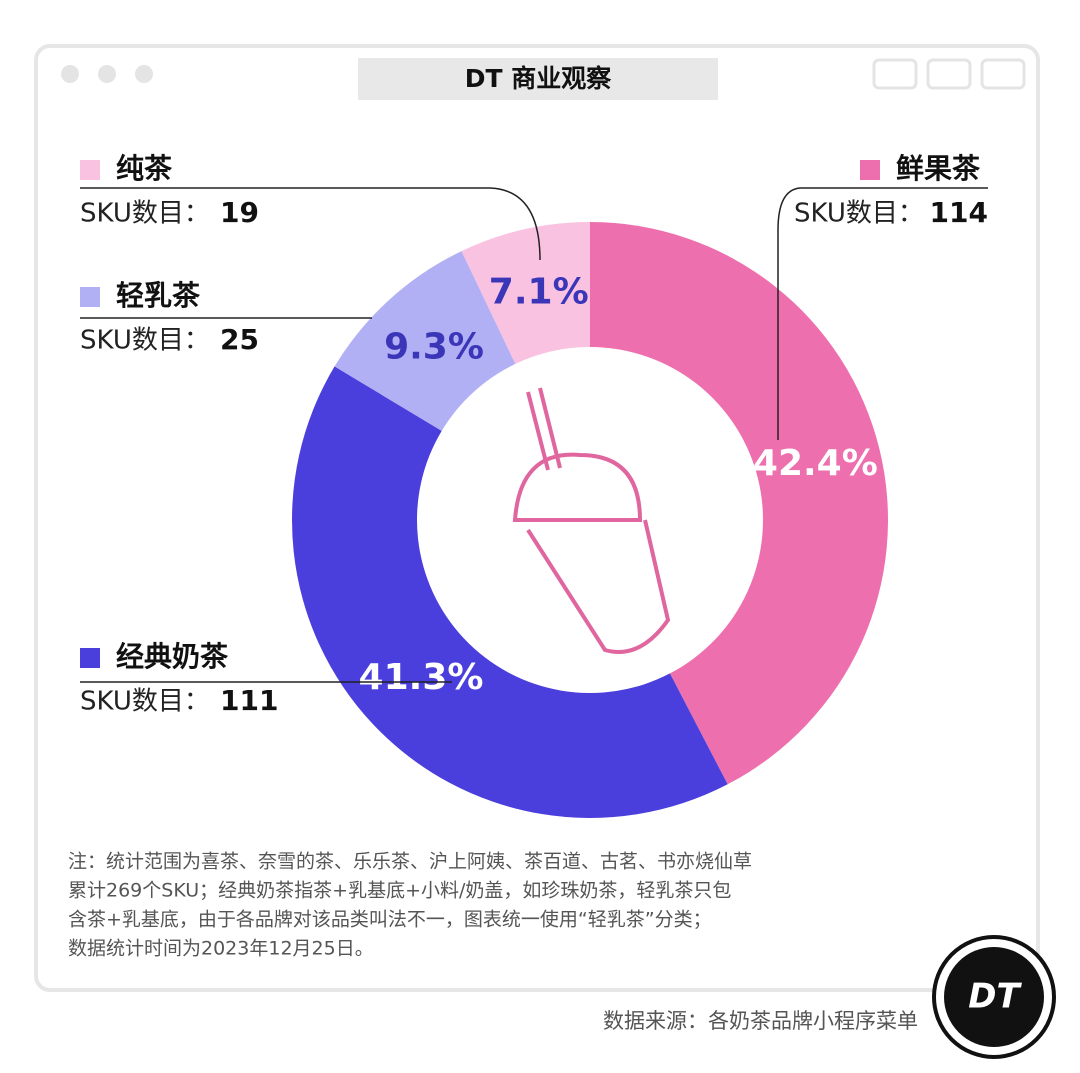 This screenshot has height=1073, width=1080. Describe the element at coordinates (421, 677) in the screenshot. I see `value-label: 41.3%` at that location.